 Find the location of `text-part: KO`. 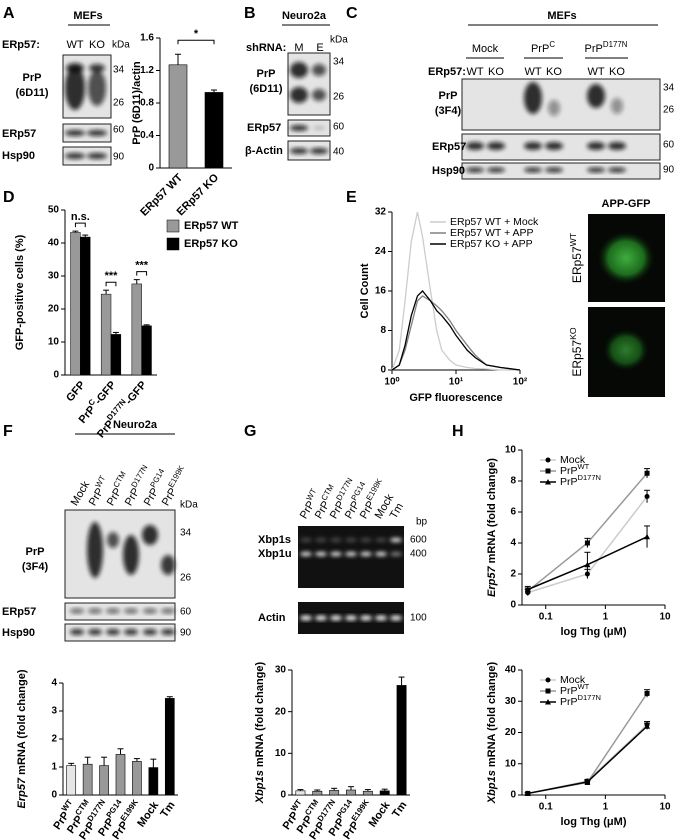

text-part: KO is located at coordinates (573, 333).